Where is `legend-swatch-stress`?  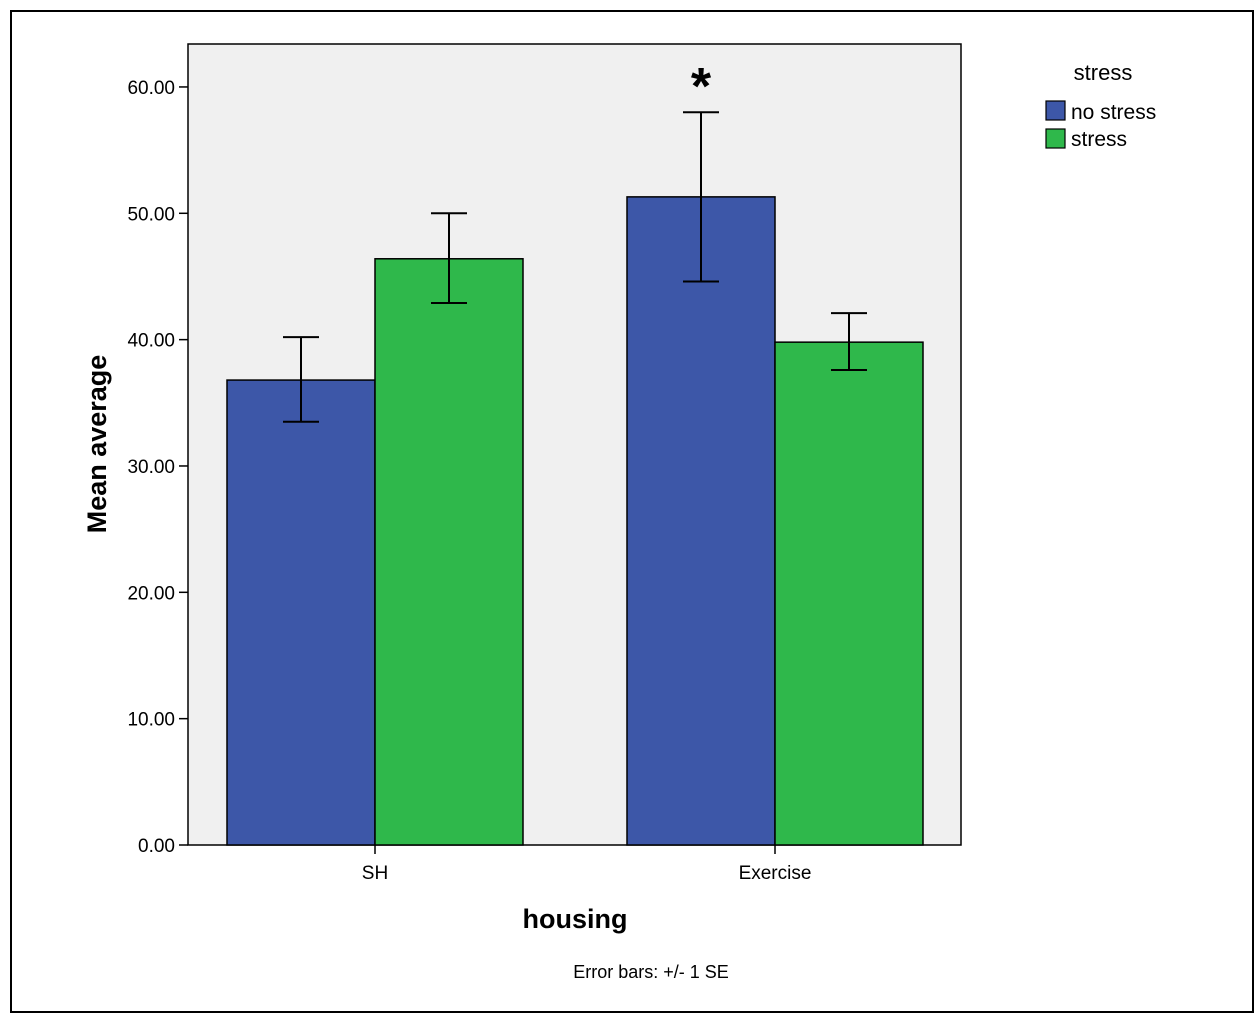 legend-swatch-stress is located at coordinates (1055, 138).